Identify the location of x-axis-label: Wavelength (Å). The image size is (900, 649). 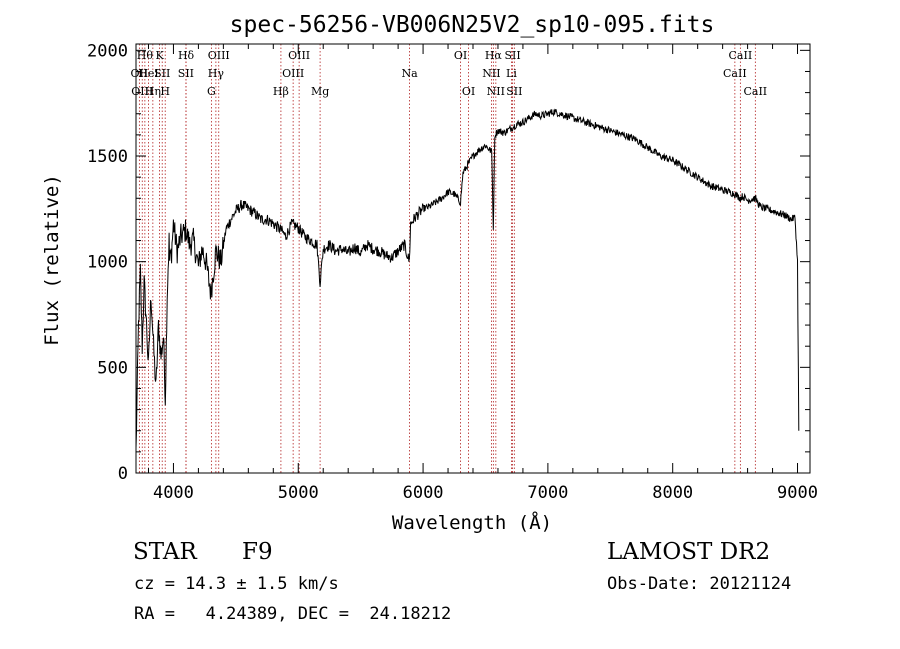
(472, 522).